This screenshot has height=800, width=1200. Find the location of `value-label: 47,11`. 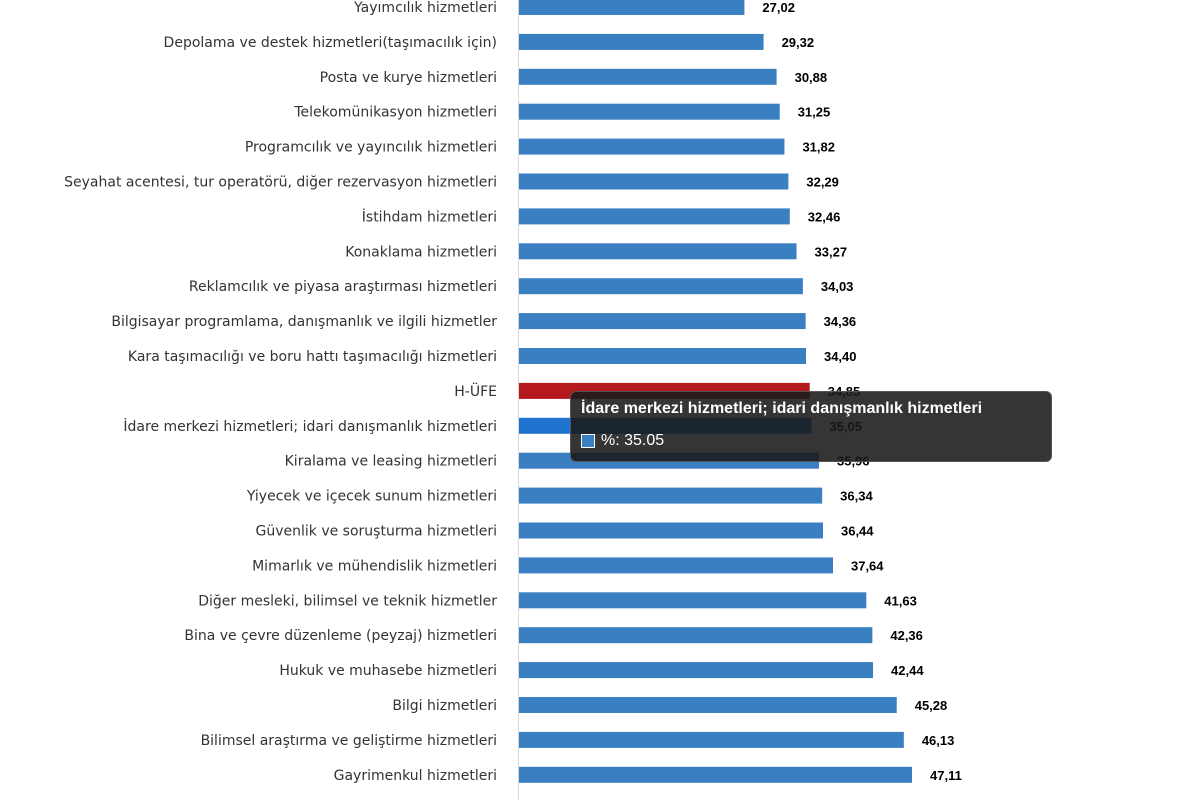

value-label: 47,11 is located at coordinates (946, 775).